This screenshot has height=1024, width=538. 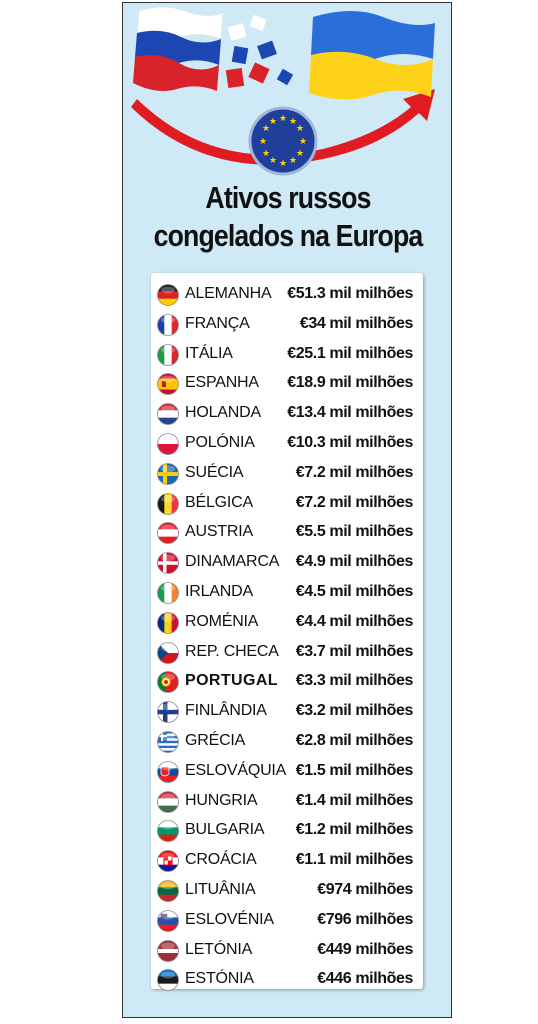 What do you see at coordinates (287, 324) in the screenshot?
I see `list-item: FRANÇA €34 mil milhões` at bounding box center [287, 324].